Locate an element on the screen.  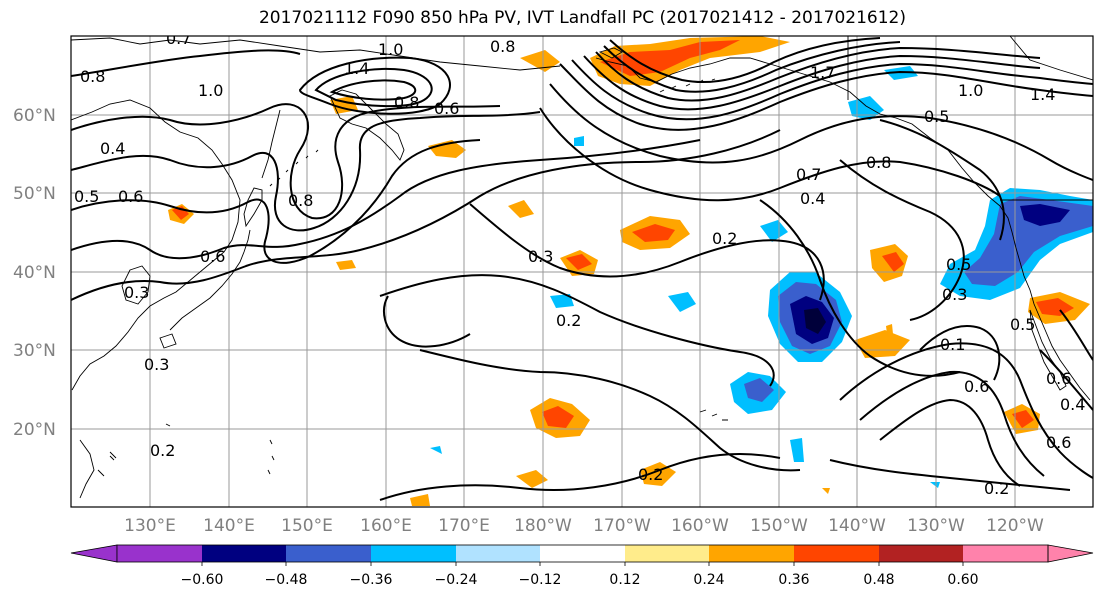
lon-label: 150°E is located at coordinates (307, 526).